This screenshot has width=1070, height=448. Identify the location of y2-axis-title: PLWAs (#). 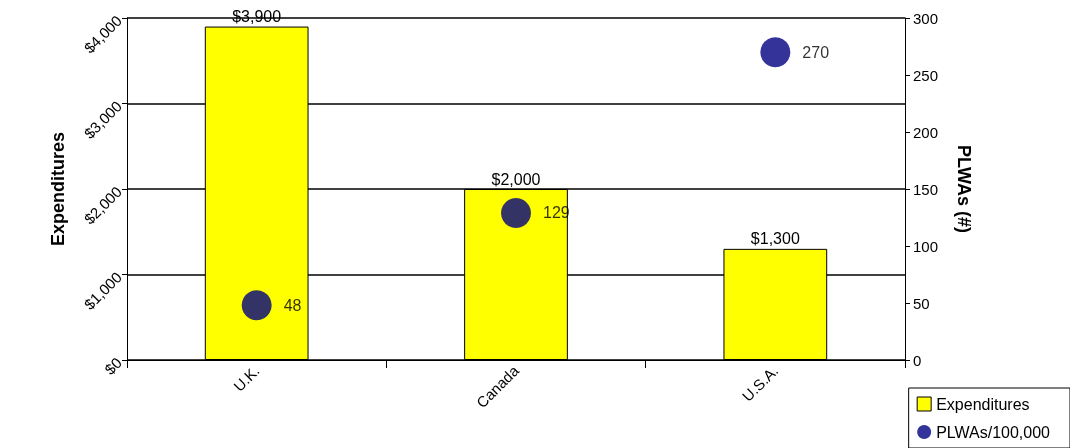
(964, 189).